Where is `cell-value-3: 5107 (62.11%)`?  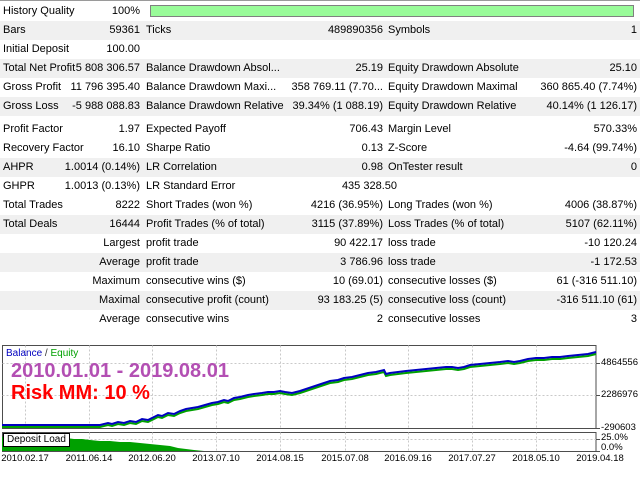
cell-value-3: 5107 (62.11%) is located at coordinates (601, 224).